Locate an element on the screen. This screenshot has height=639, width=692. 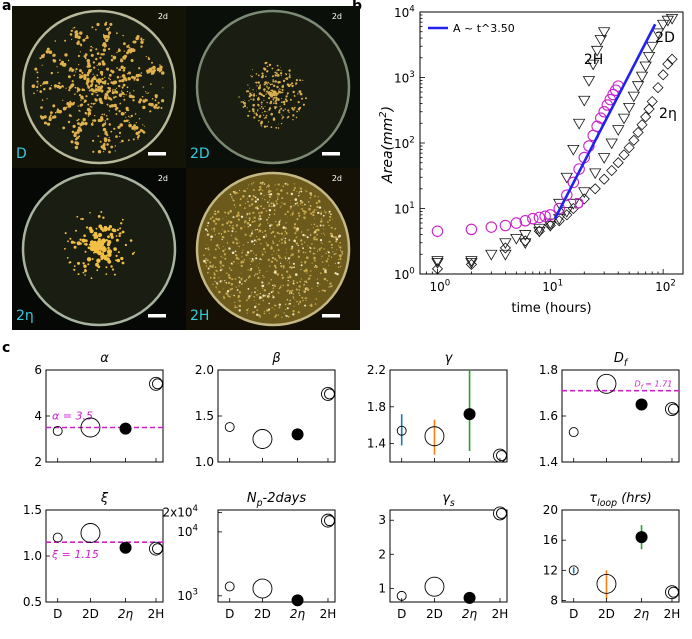
subplot-5: ξ 0.5 1.0 1.5 ξ = 1.15 D 2D 2η 2H is located at coordinates (93, 556).